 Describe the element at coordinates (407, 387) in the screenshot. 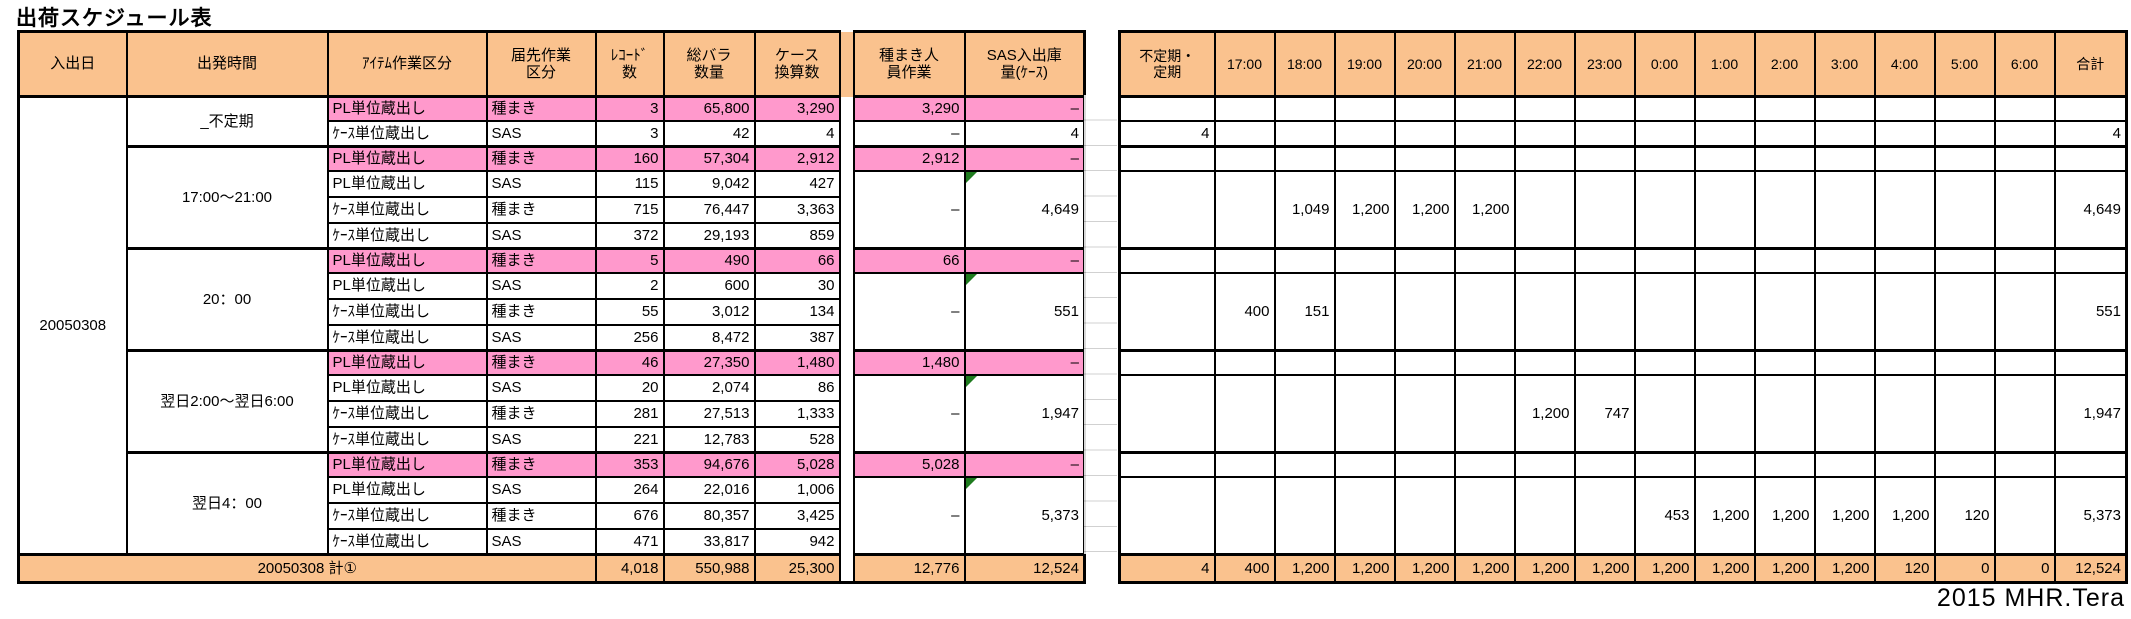

I see `cell-item: PL単位蔵出し` at that location.